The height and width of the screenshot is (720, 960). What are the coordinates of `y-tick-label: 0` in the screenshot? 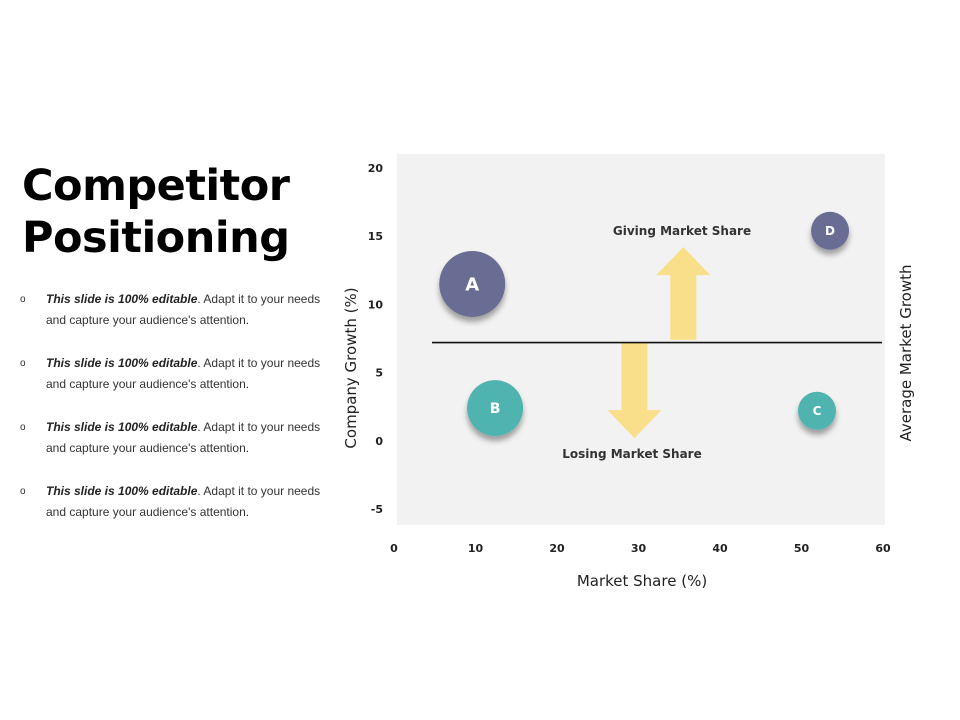 It's located at (379, 441).